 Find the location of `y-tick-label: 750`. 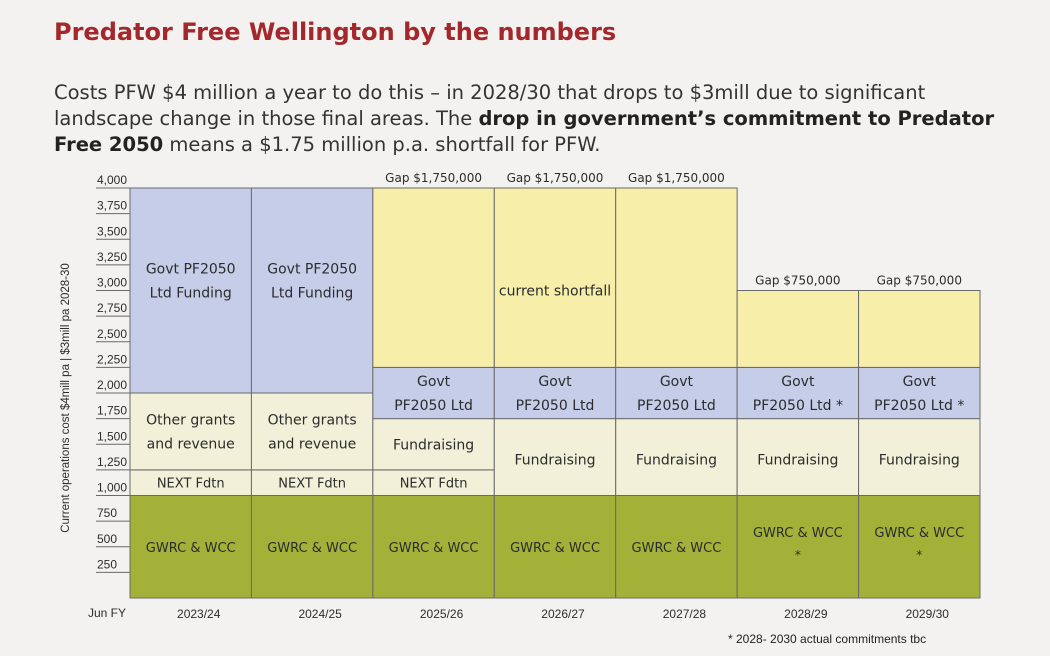

y-tick-label: 750 is located at coordinates (107, 513).